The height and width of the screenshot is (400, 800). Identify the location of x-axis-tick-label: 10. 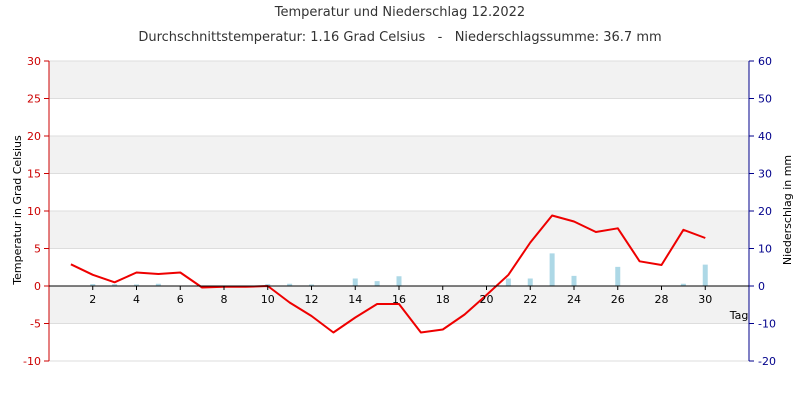
(268, 299).